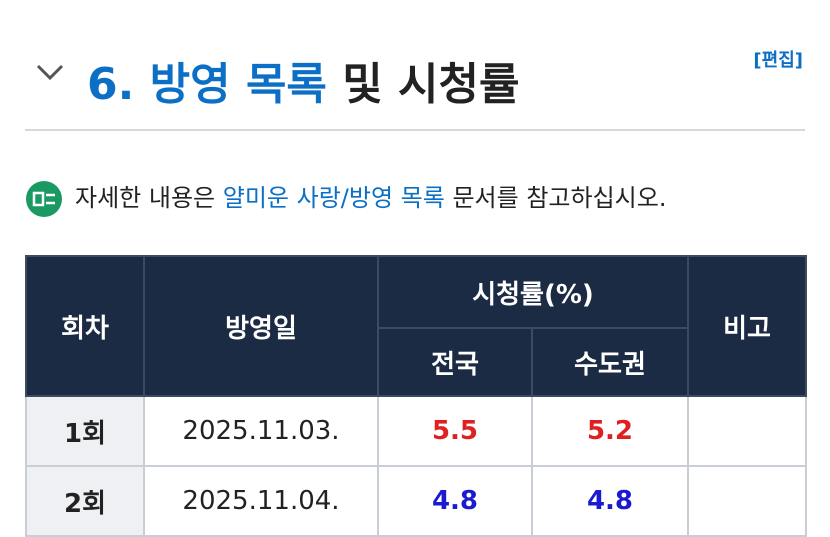 The image size is (830, 537). What do you see at coordinates (85, 326) in the screenshot?
I see `header-cell: 회차` at bounding box center [85, 326].